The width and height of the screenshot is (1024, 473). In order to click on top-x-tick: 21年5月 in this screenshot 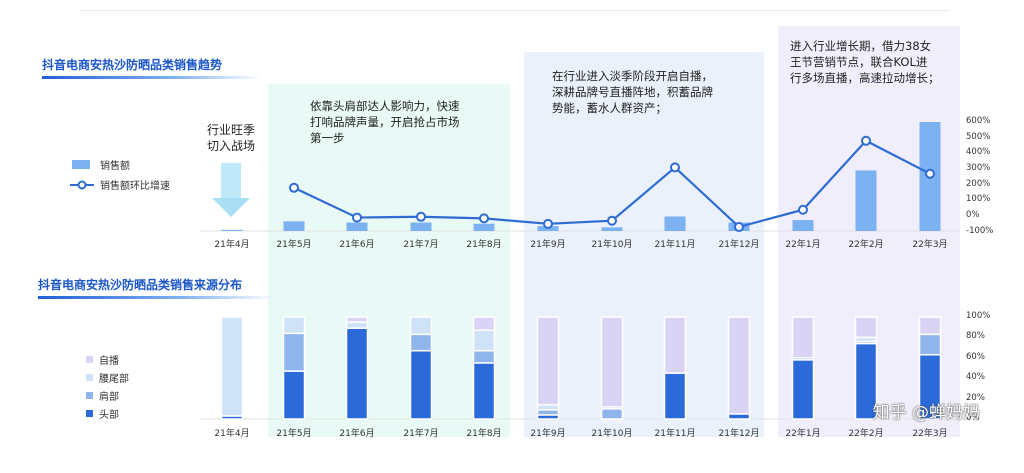, I will do `click(294, 245)`.